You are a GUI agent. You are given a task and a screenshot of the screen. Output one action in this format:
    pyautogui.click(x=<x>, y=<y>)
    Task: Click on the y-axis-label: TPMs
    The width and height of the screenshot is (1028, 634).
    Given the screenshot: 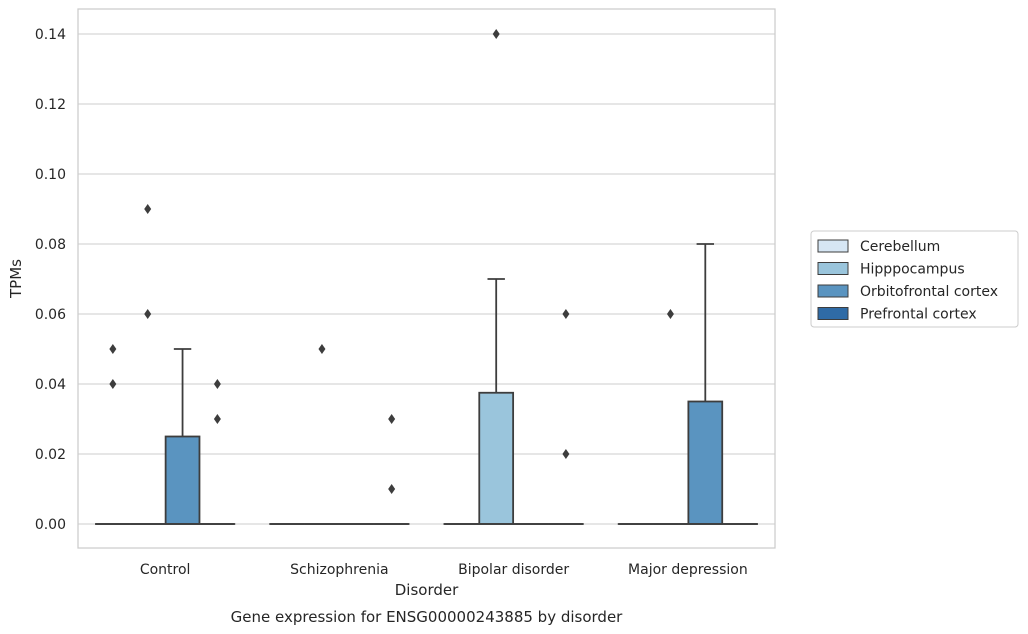 What is the action you would take?
    pyautogui.click(x=16, y=279)
    